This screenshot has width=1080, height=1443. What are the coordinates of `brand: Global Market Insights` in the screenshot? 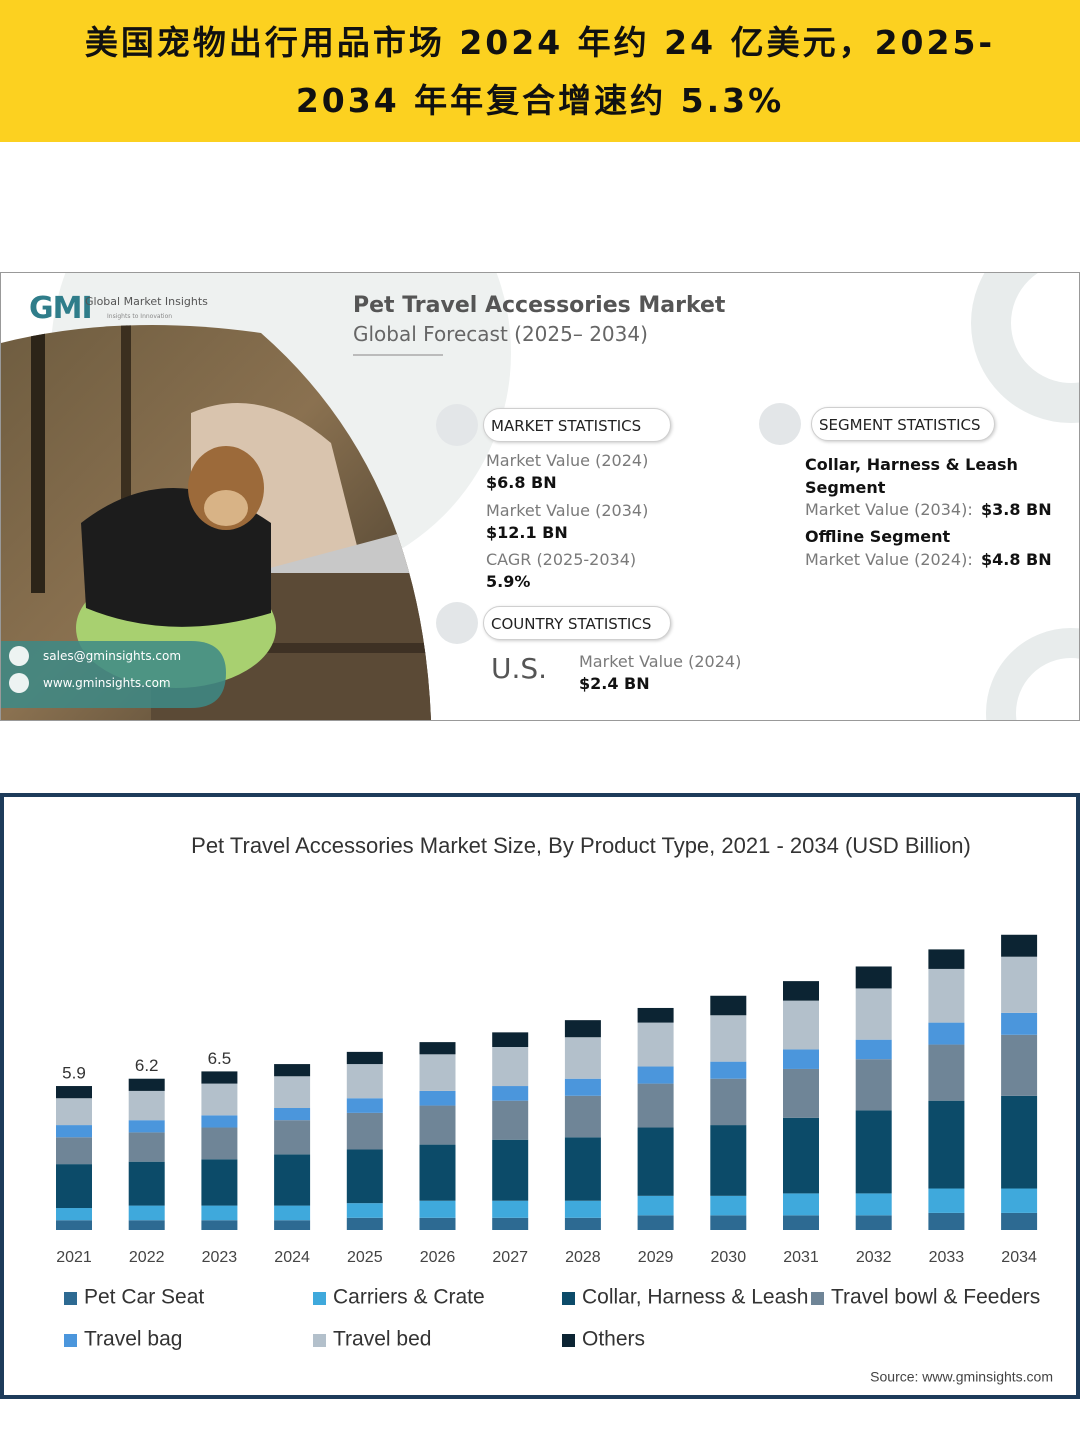 It's located at (146, 301).